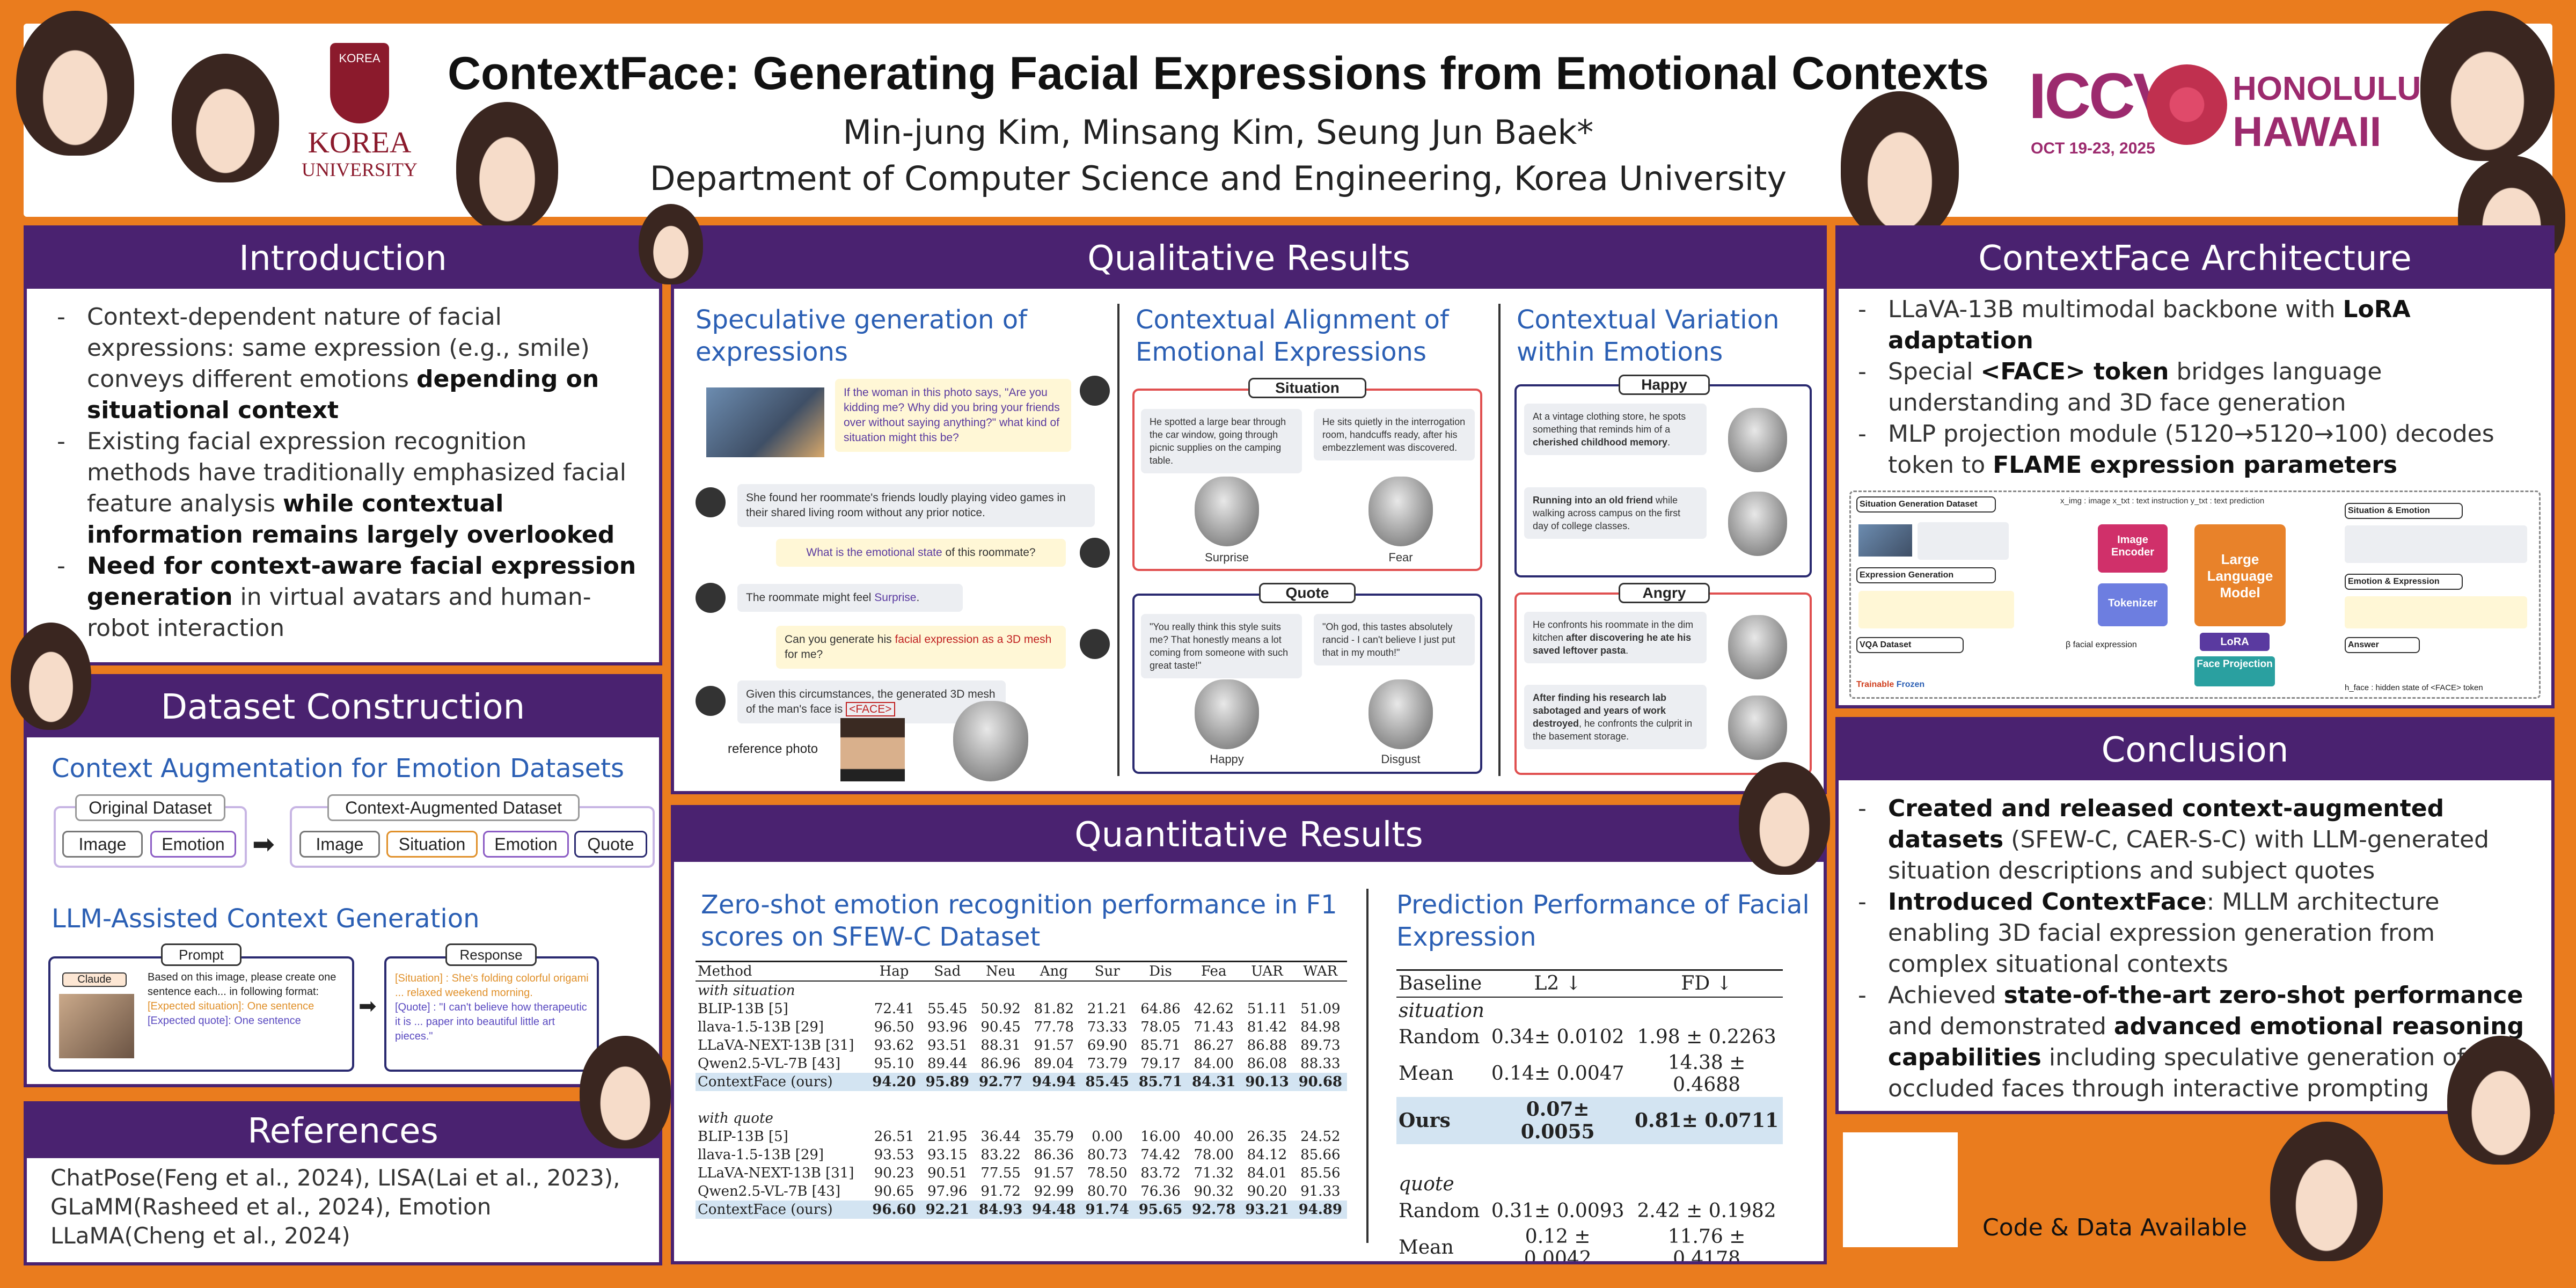 This screenshot has height=1288, width=2576. Describe the element at coordinates (1160, 1082) in the screenshot. I see `table-cell: 85.71` at that location.